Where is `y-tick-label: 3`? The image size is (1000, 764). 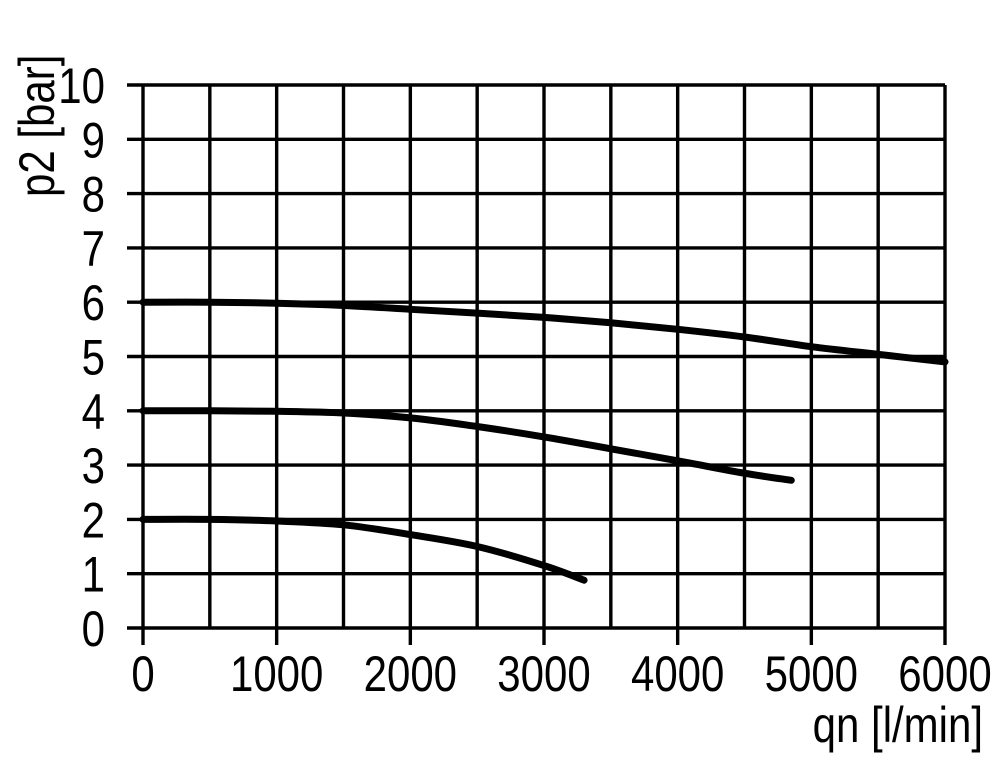 y-tick-label: 3 is located at coordinates (93, 466).